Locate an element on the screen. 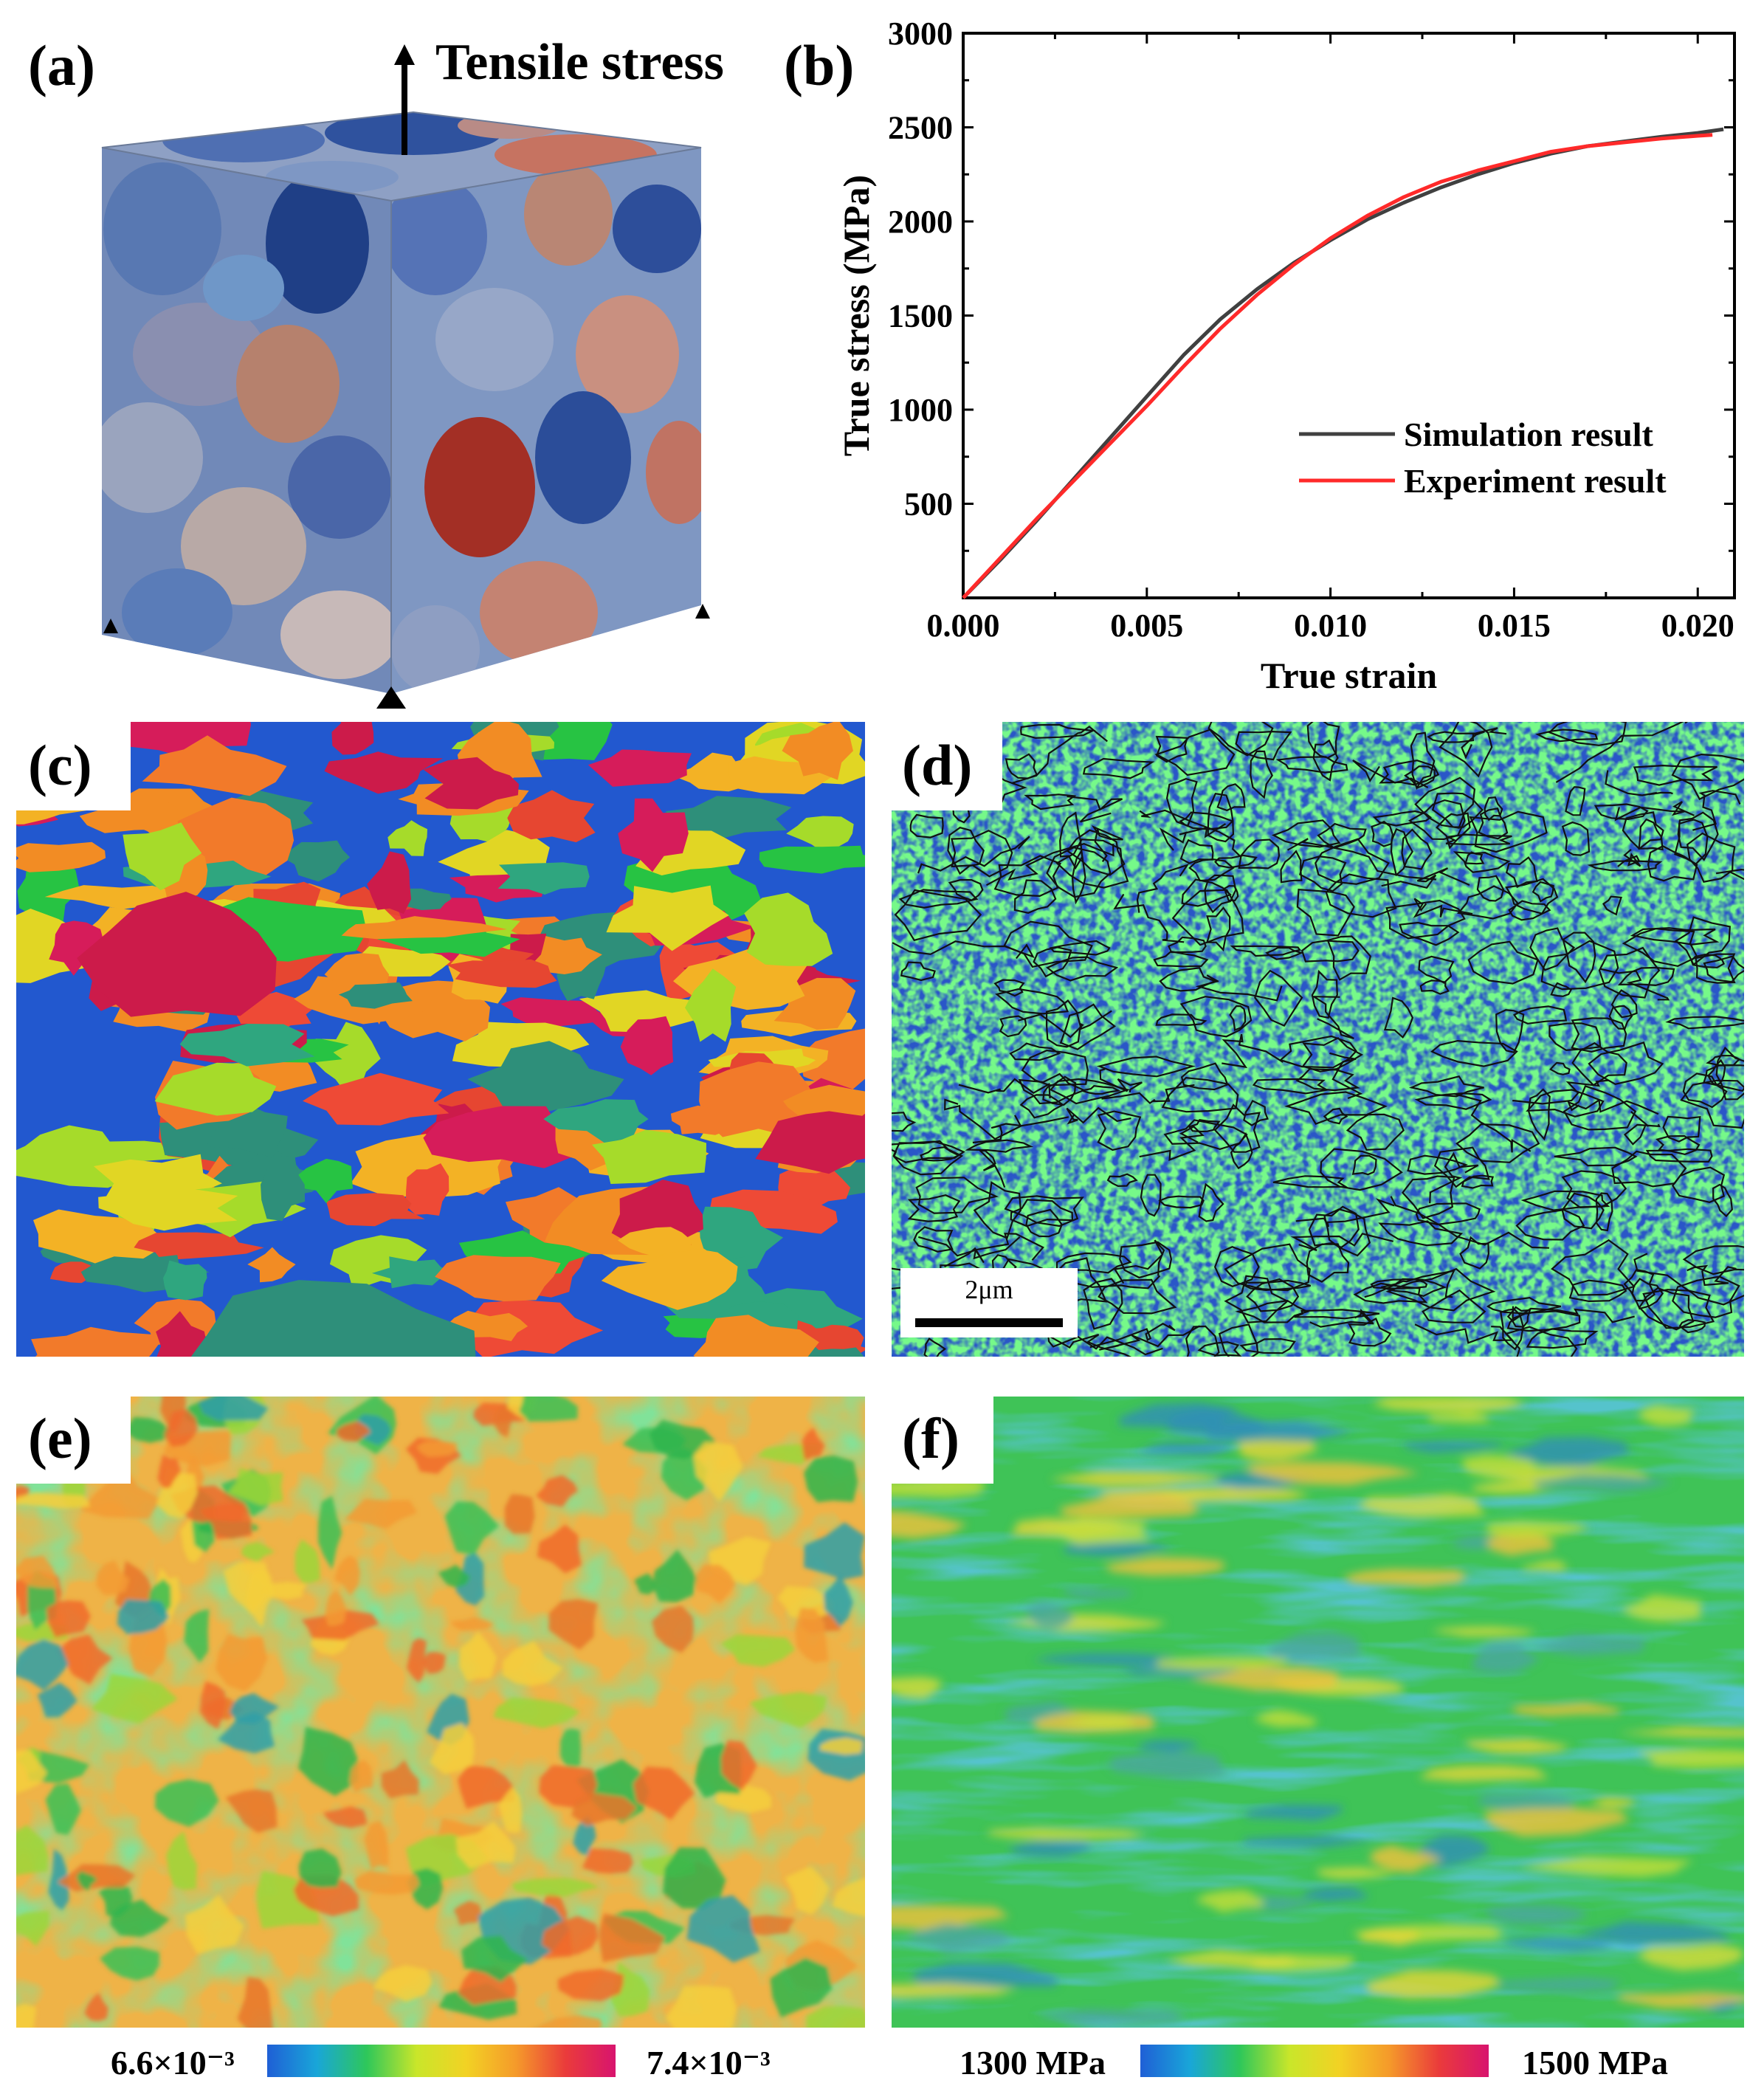  grain-cube is located at coordinates (405, 376).